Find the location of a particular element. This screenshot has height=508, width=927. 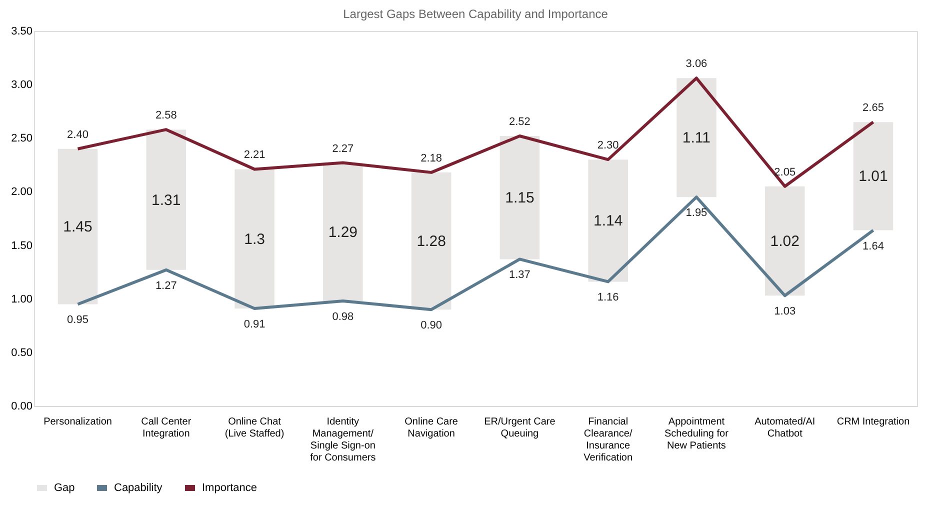

data-label: 1.28 is located at coordinates (431, 241).